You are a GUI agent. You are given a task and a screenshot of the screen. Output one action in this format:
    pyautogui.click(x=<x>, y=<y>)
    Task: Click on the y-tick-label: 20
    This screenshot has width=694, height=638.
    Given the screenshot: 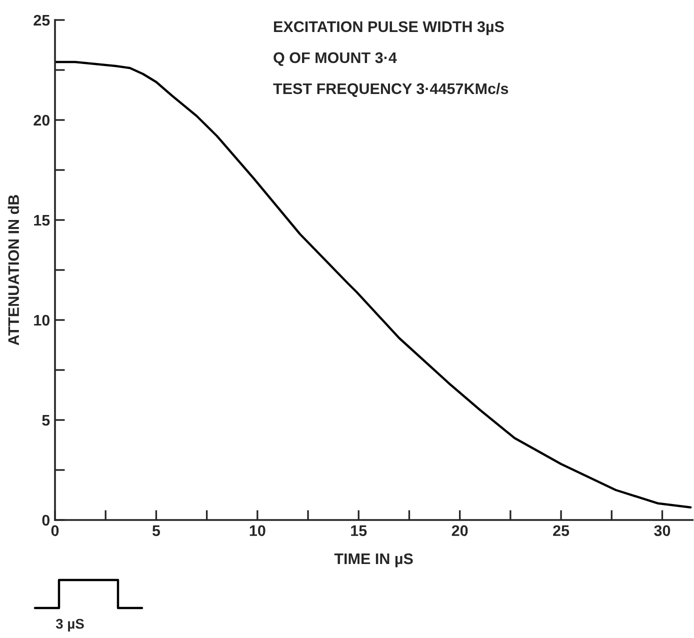 What is the action you would take?
    pyautogui.click(x=42, y=120)
    